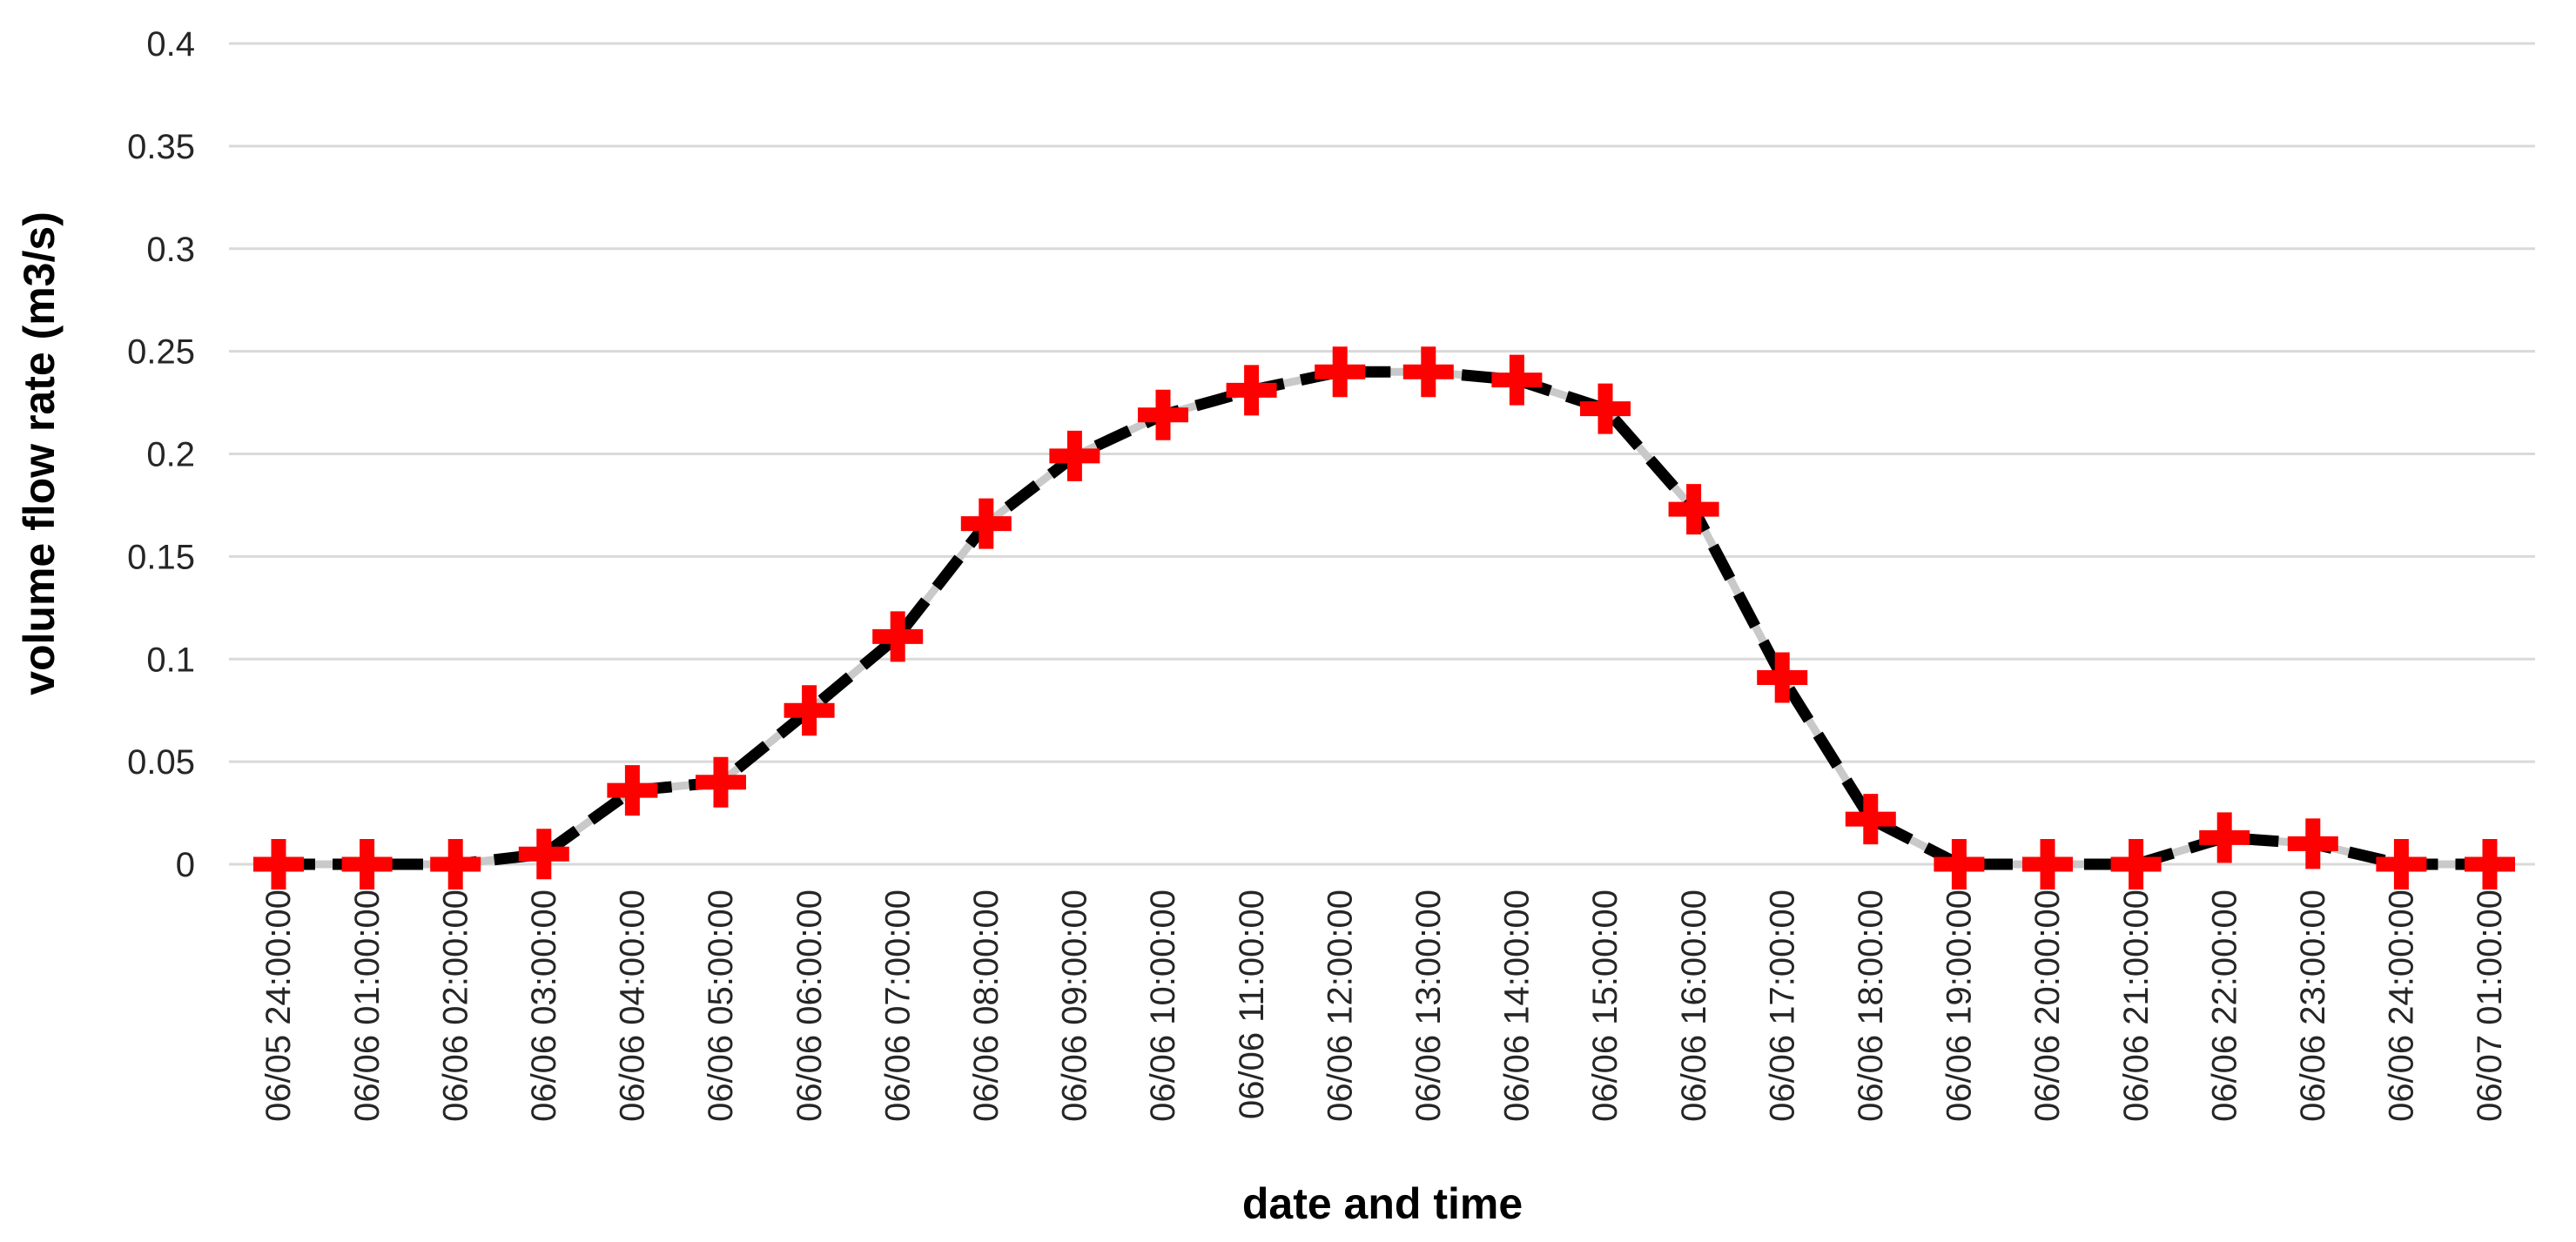 Image resolution: width=2576 pixels, height=1242 pixels. Describe the element at coordinates (2224, 1006) in the screenshot. I see `x-tick-label: 06/06 22:00:00` at that location.